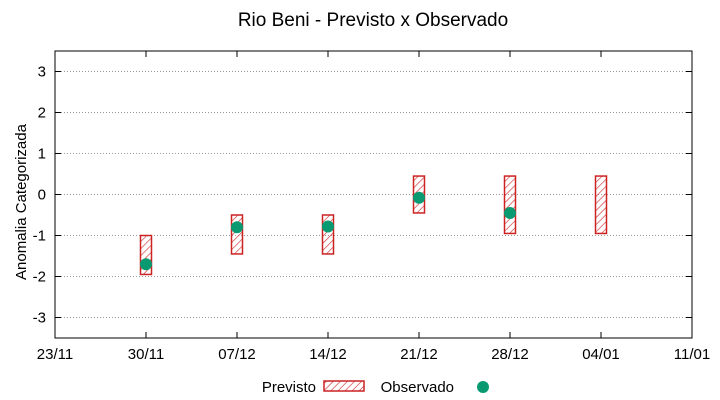 This screenshot has width=720, height=400. What do you see at coordinates (328, 354) in the screenshot?
I see `x-tick-label: 14/12` at bounding box center [328, 354].